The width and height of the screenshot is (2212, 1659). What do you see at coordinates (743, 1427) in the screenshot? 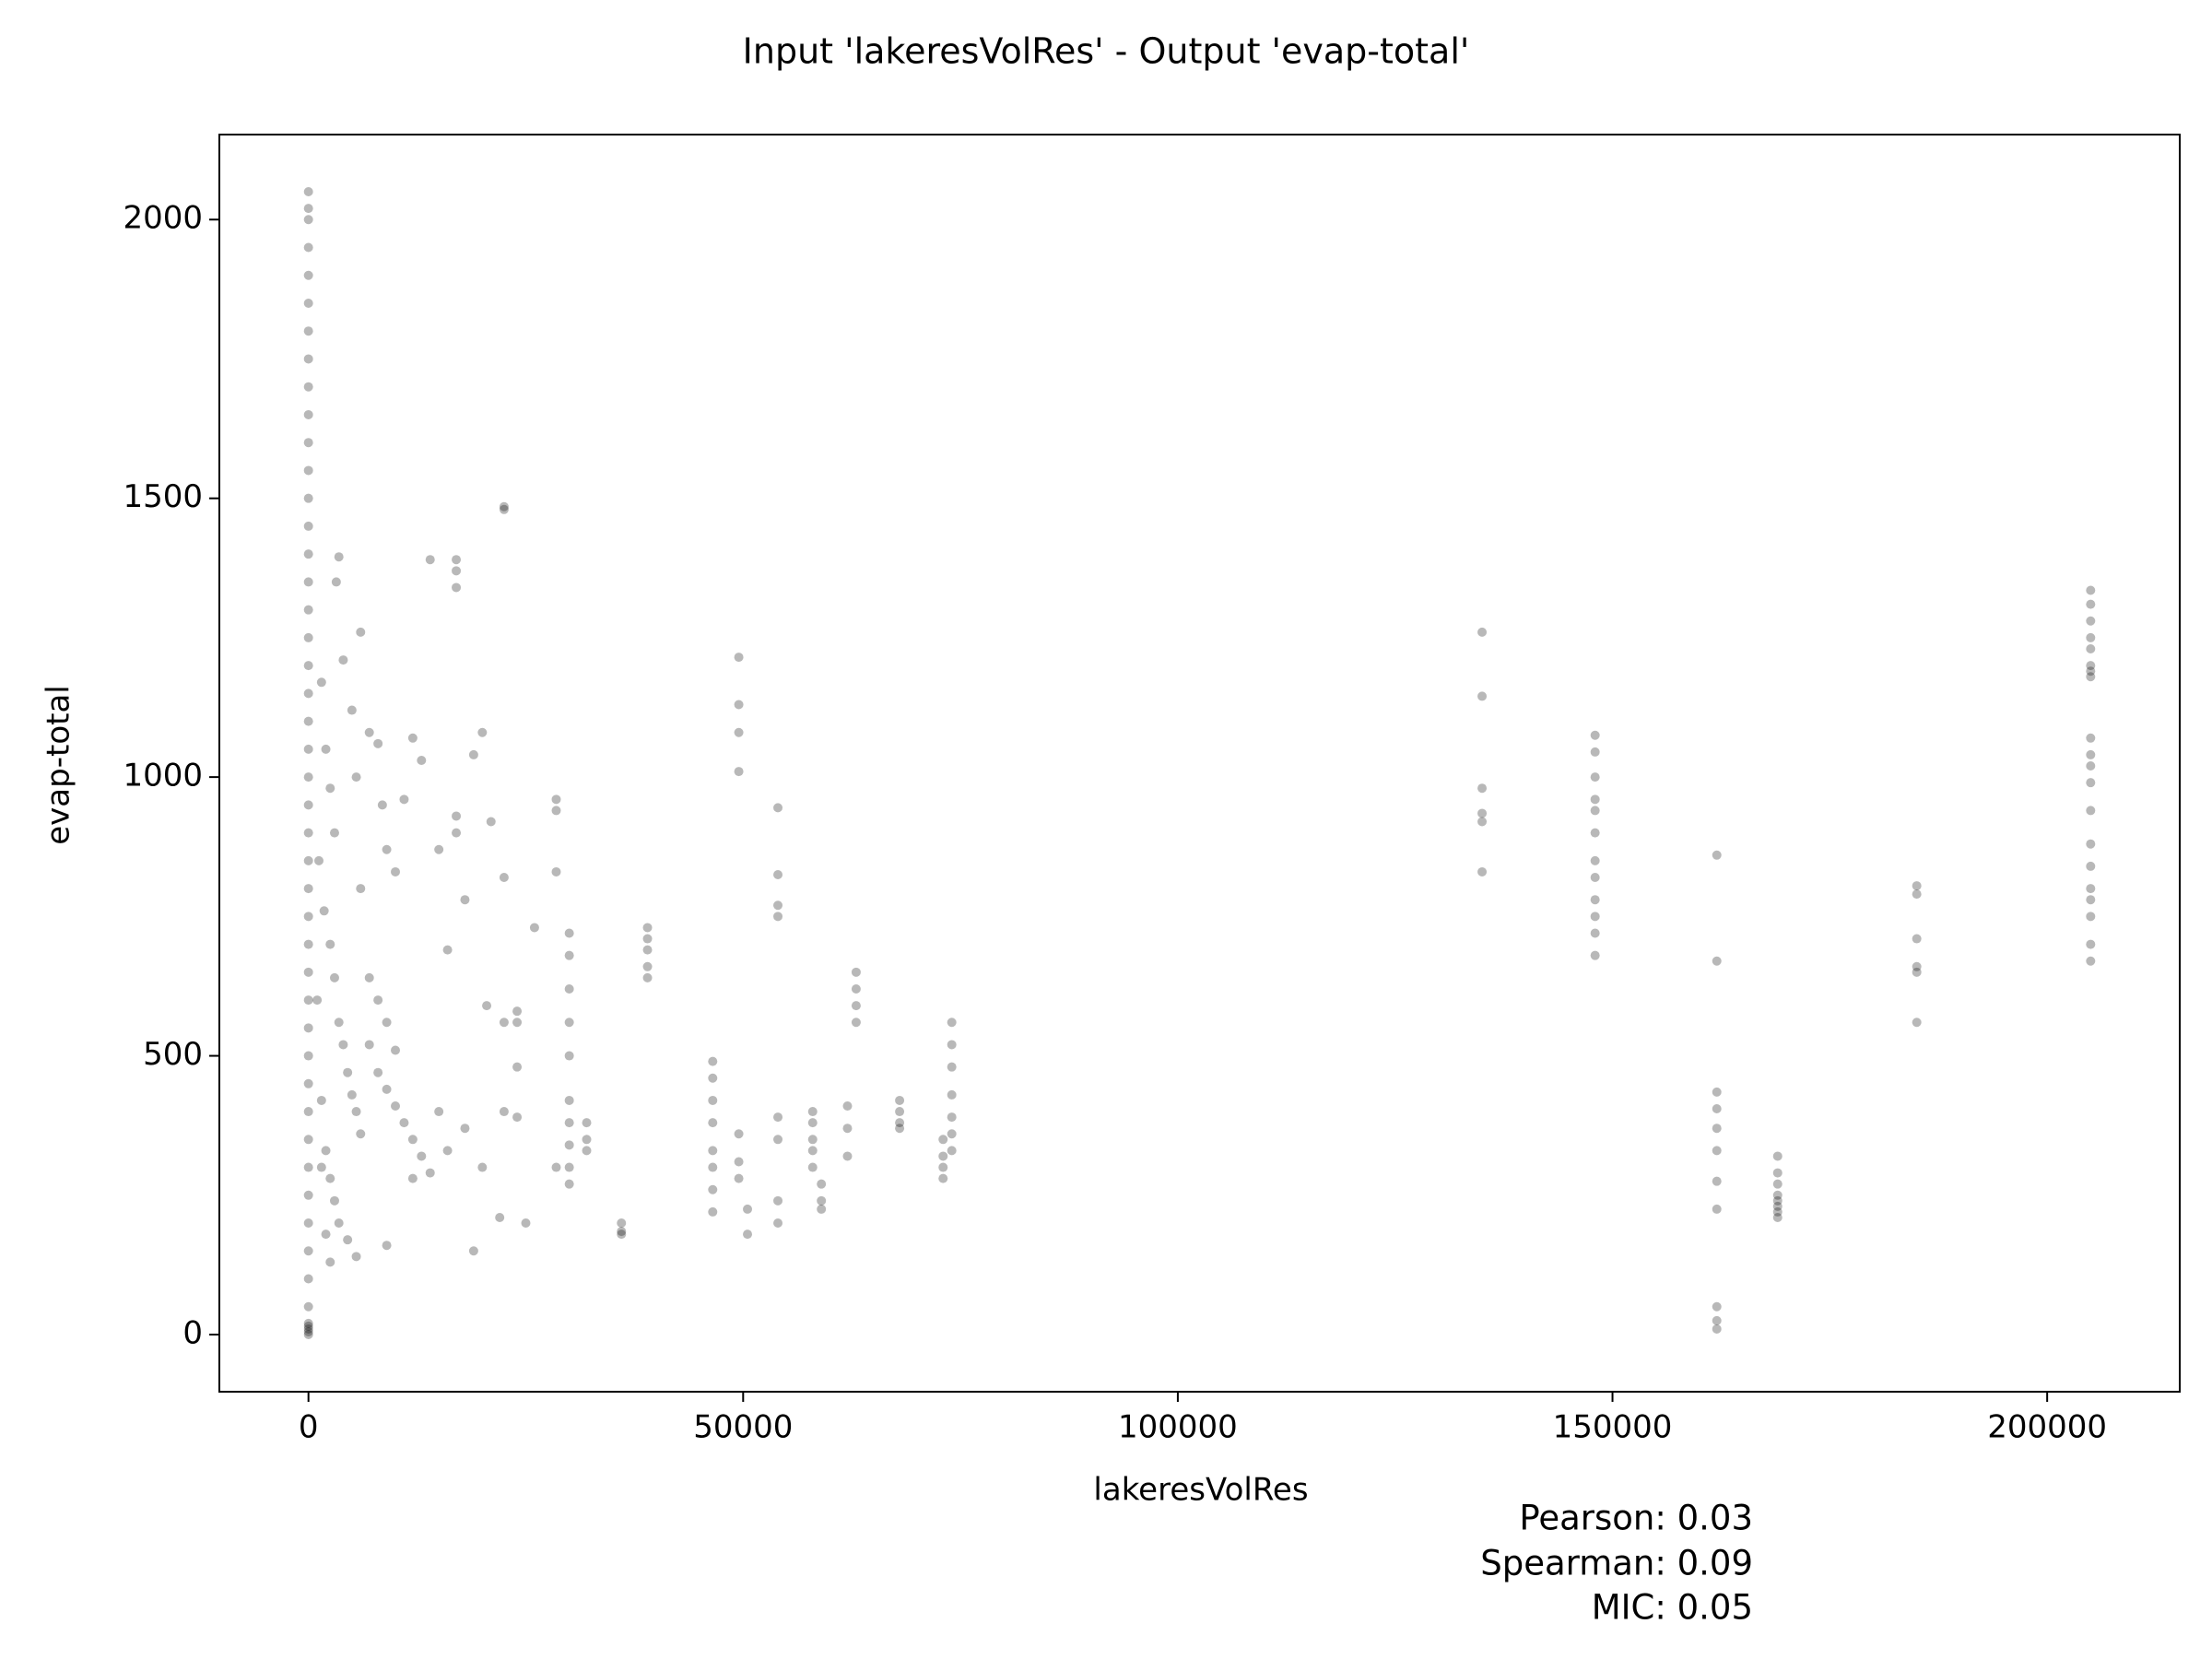
I see `x-tick-label: 50000` at bounding box center [743, 1427].